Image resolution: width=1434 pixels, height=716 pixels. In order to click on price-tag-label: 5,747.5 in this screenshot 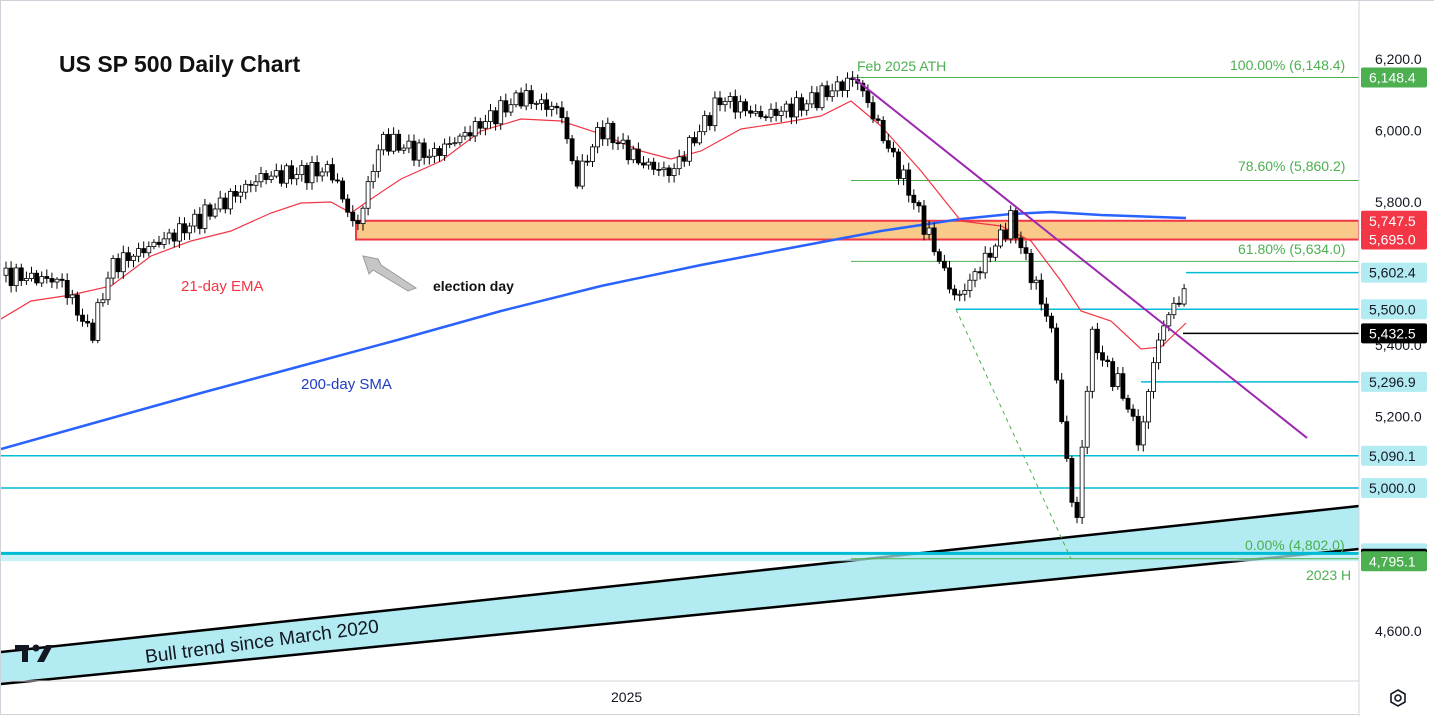, I will do `click(1392, 221)`.